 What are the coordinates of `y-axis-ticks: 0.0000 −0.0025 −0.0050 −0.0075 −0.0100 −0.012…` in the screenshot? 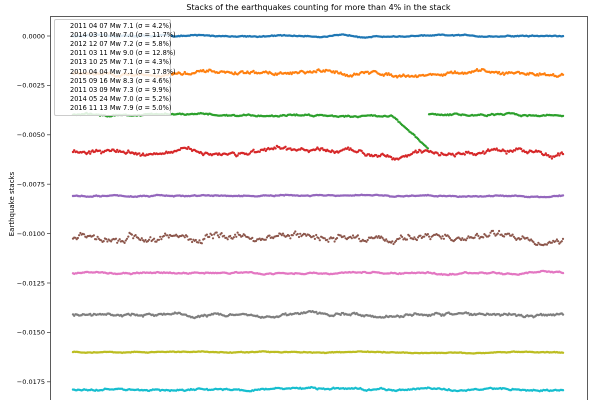 It's located at (34, 209).